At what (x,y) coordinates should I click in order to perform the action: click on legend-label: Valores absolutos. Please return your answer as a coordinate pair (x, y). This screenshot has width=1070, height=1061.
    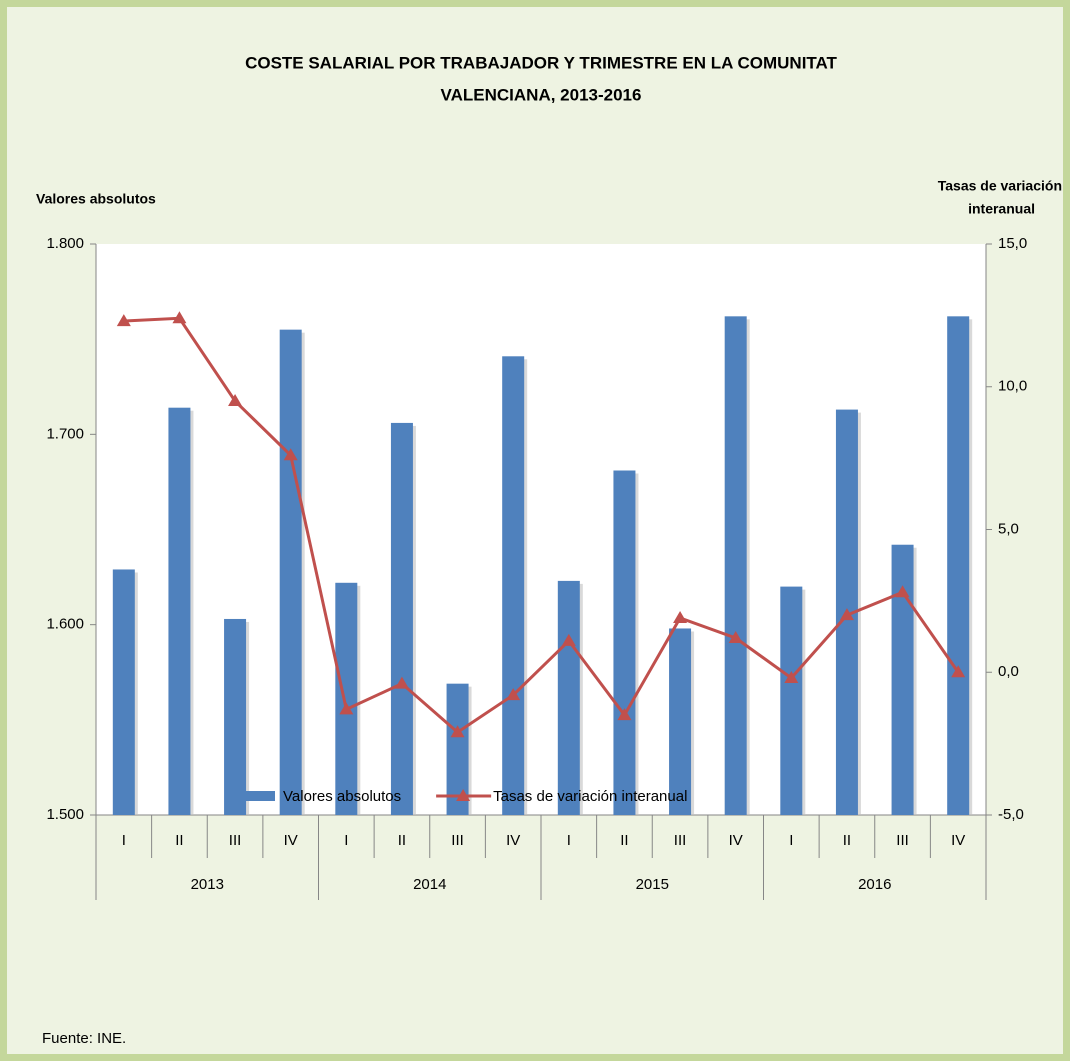
    Looking at the image, I should click on (342, 796).